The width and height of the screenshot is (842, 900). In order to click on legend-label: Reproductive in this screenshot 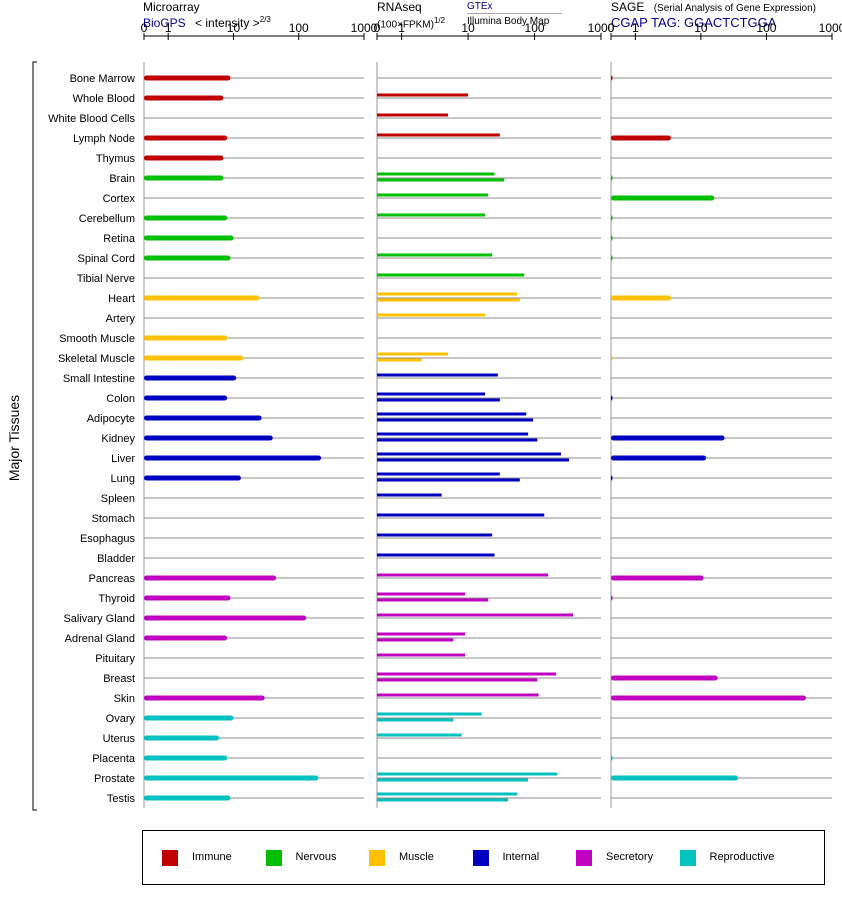, I will do `click(742, 857)`.